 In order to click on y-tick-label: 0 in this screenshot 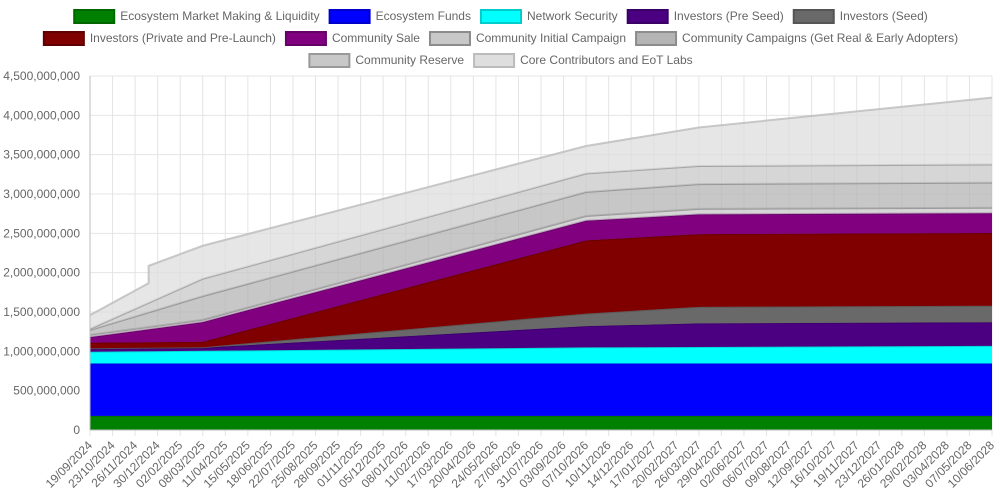, I will do `click(76, 430)`.